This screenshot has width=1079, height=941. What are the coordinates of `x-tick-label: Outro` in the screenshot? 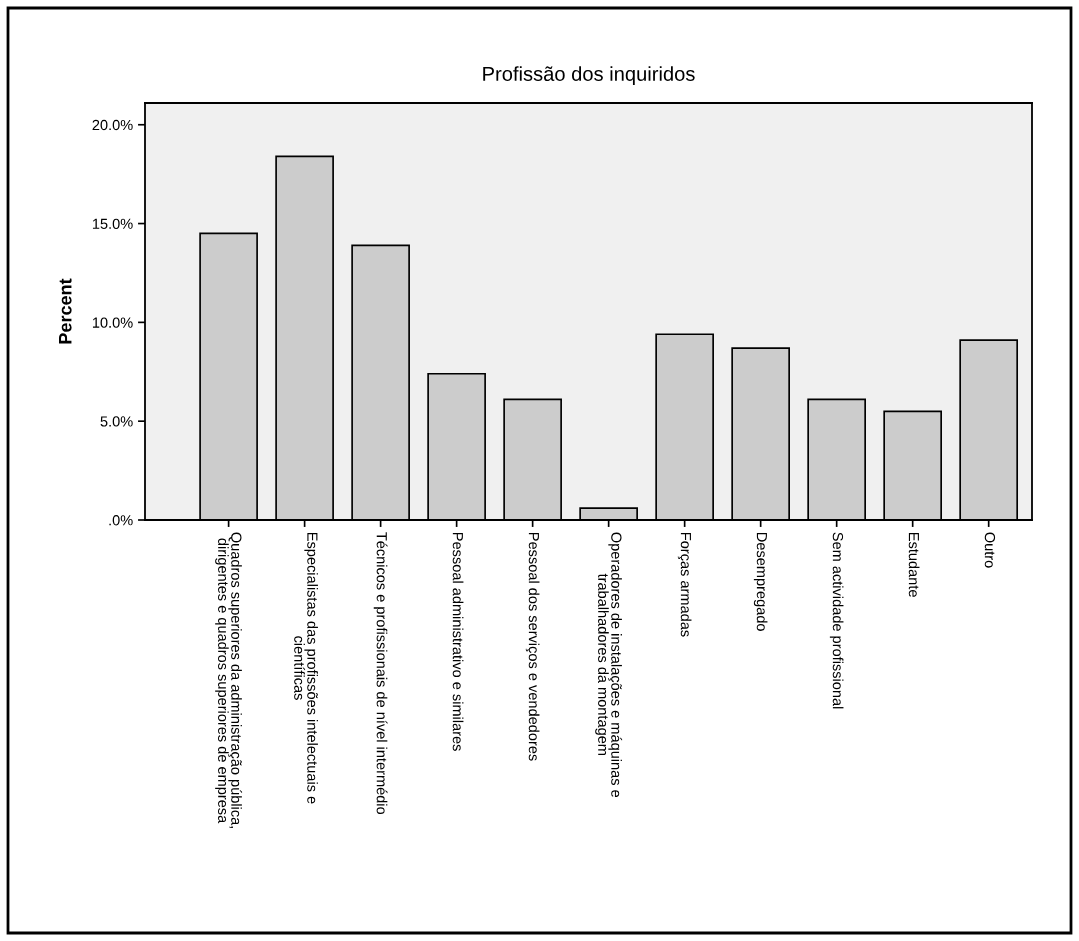 It's located at (990, 550).